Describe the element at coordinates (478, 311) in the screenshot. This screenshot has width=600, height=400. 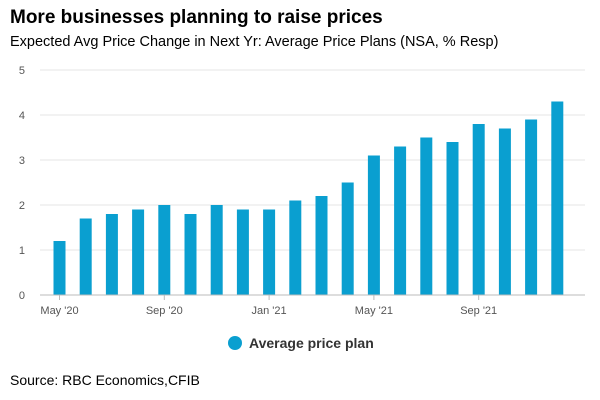
I see `x-tick-label: Sep '21` at that location.